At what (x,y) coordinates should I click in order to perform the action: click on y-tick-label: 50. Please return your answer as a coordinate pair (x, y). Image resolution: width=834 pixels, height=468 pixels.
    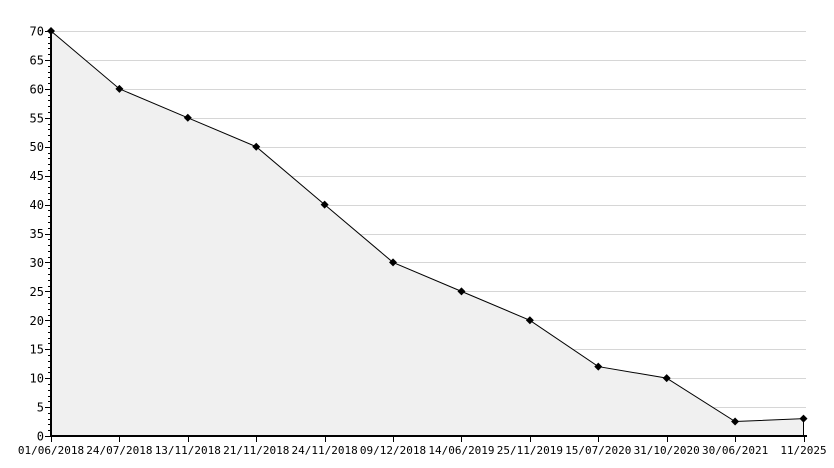
    Looking at the image, I should click on (37, 147).